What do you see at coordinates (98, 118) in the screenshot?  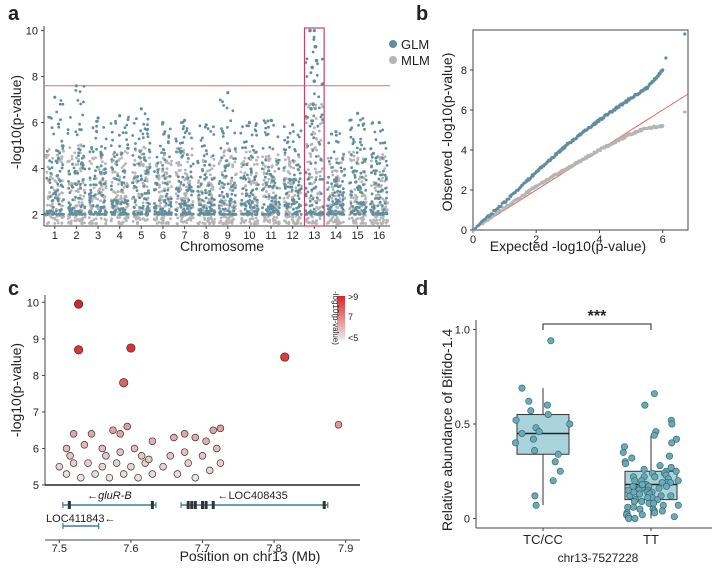 I see `glm-peak-point` at bounding box center [98, 118].